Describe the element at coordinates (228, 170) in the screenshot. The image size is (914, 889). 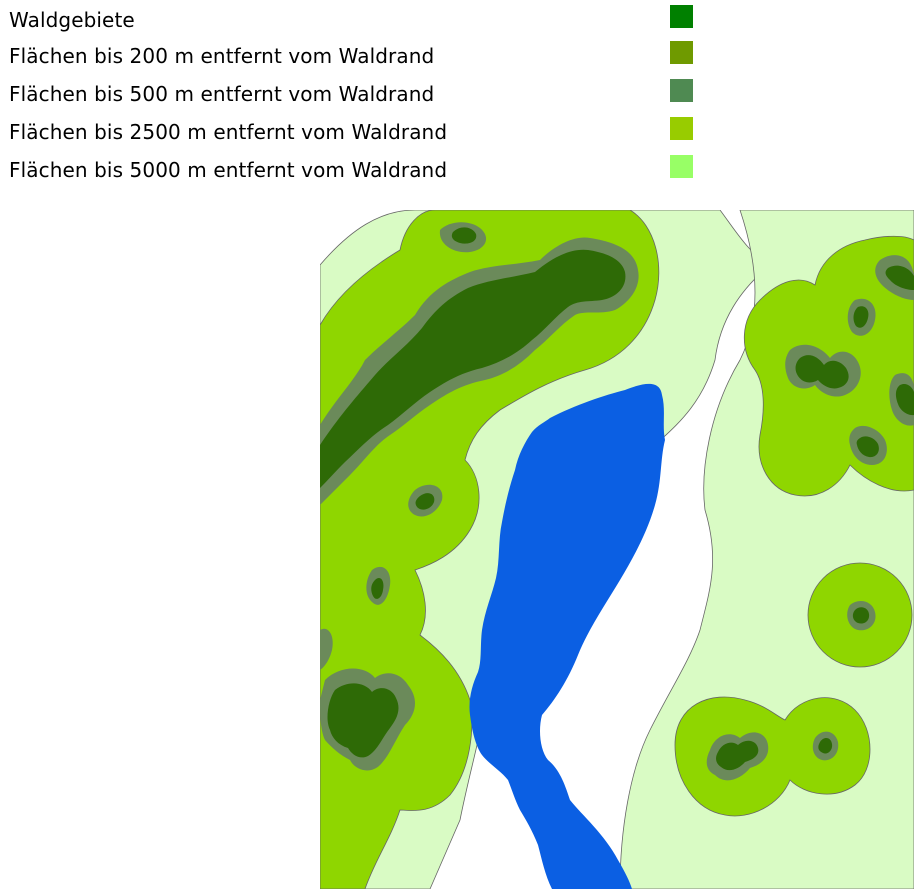
I see `legend-label: Flächen bis 5000 m entfernt vom Waldrand` at that location.